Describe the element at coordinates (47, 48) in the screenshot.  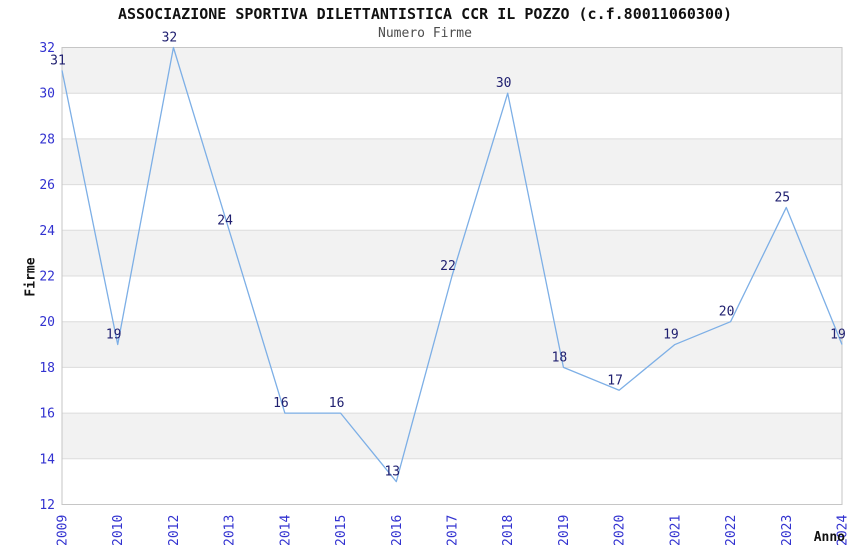
I see `y-tick-label: 32` at that location.